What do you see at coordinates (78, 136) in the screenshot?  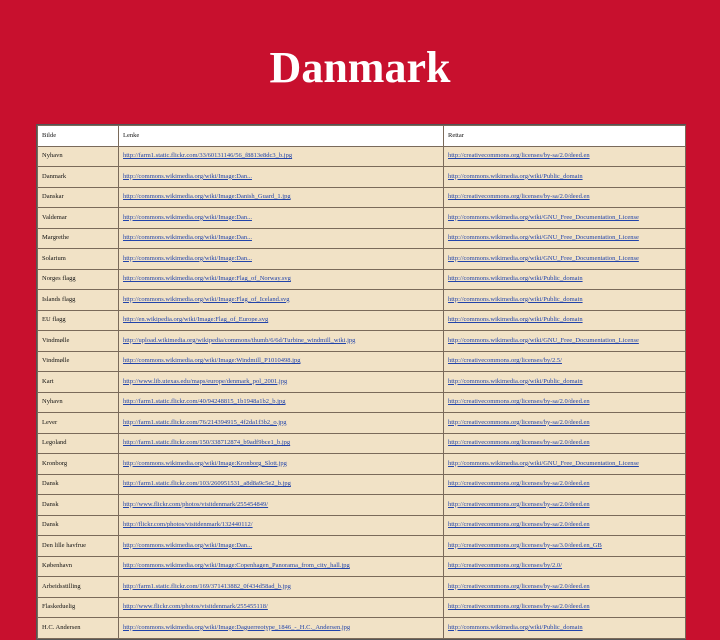 I see `header-image: Bilde` at bounding box center [78, 136].